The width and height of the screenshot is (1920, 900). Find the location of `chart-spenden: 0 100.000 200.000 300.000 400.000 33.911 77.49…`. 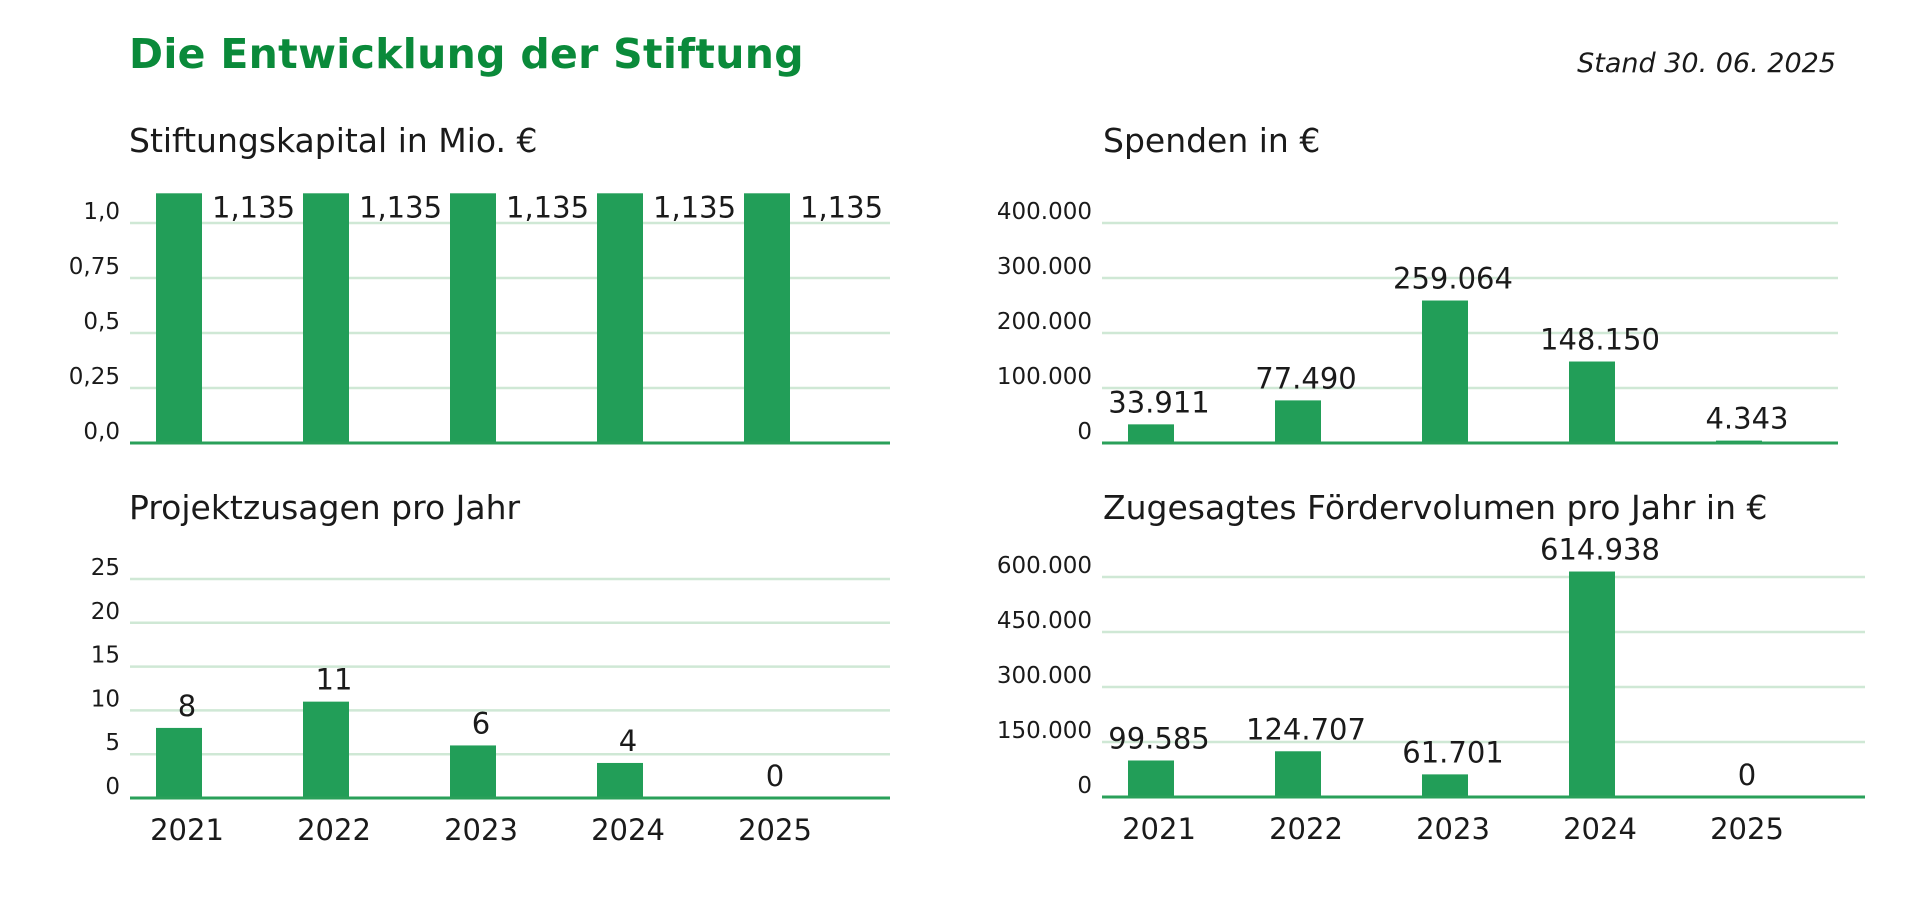

chart-spenden: 0 100.000 200.000 300.000 400.000 33.911 77.49… is located at coordinates (1417, 322).